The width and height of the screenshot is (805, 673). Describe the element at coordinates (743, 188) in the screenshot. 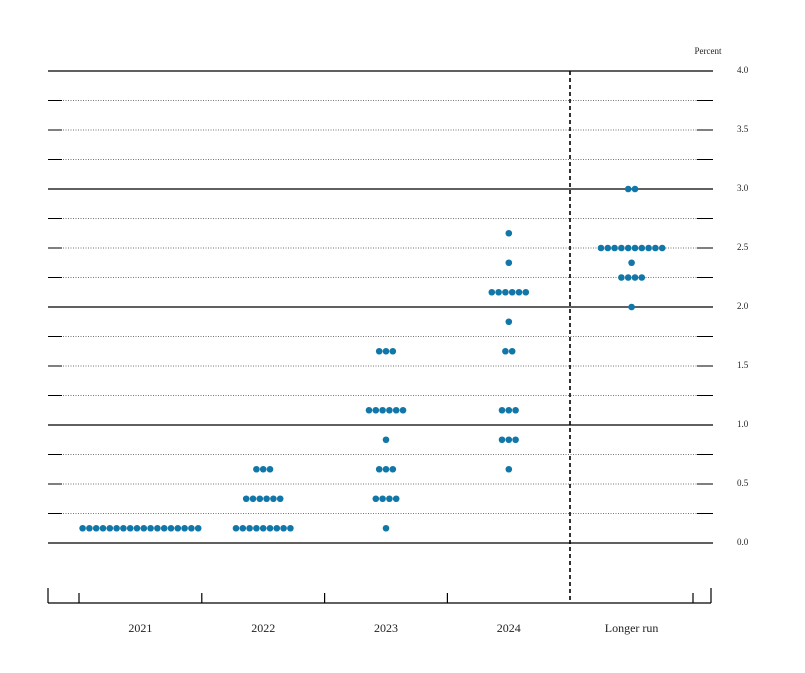

I see `y-tick-label: 3.0` at that location.